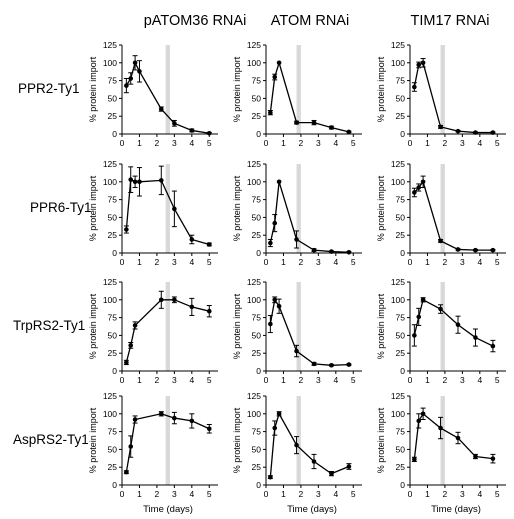  What do you see at coordinates (49, 88) in the screenshot?
I see `row-label-ppr2: PPR2-Ty1` at bounding box center [49, 88].